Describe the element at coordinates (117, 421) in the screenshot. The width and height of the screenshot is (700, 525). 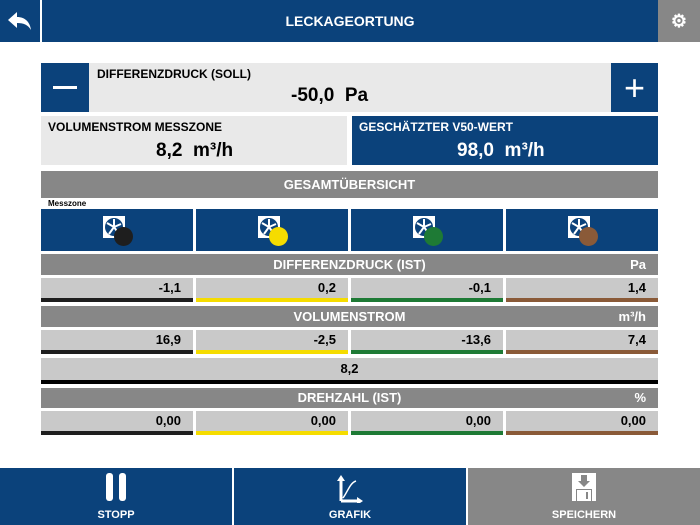
I see `drehzahl-value-1: 0,00` at that location.